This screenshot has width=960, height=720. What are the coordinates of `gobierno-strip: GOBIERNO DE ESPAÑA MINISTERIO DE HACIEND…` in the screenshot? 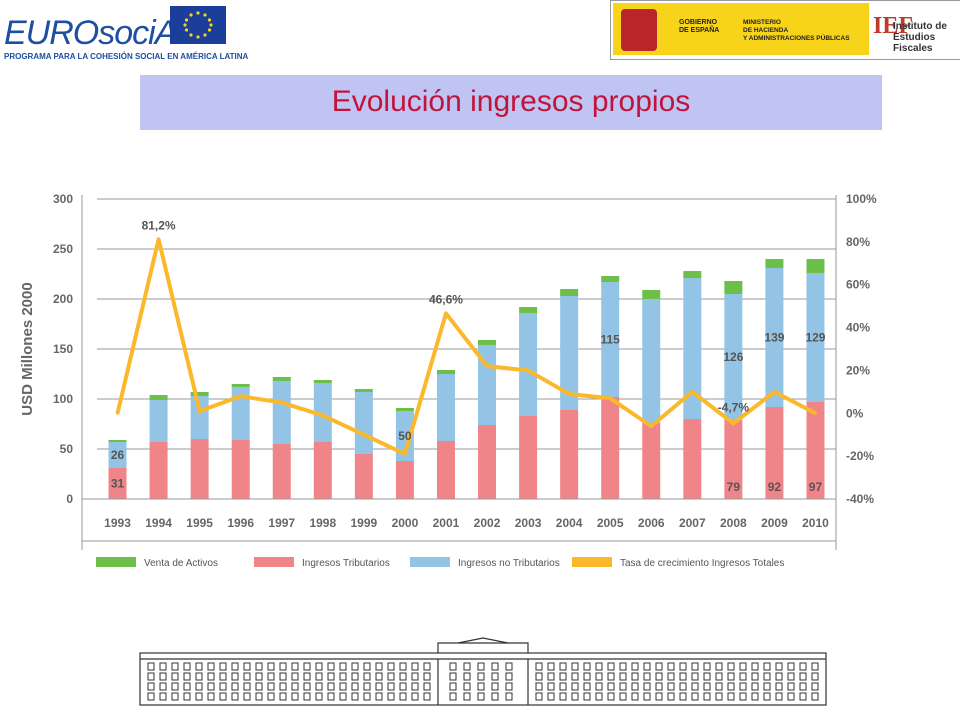 It's located at (741, 29).